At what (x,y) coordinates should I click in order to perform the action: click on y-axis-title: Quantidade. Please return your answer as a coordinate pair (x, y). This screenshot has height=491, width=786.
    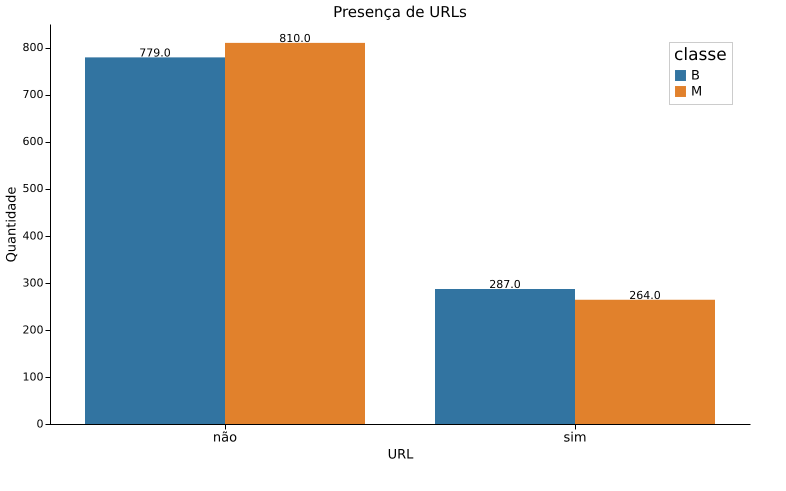
    Looking at the image, I should click on (12, 224).